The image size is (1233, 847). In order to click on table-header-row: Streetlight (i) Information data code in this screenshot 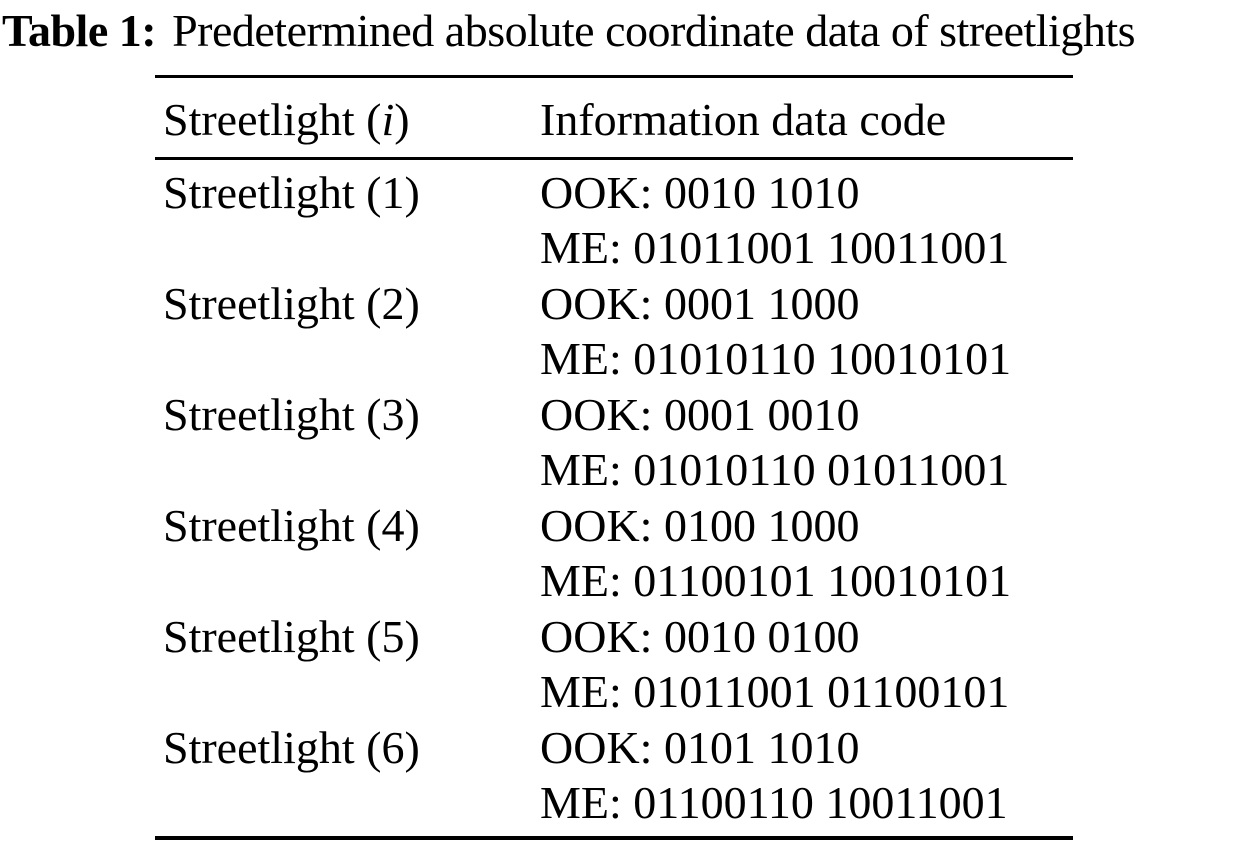, I will do `click(614, 119)`.